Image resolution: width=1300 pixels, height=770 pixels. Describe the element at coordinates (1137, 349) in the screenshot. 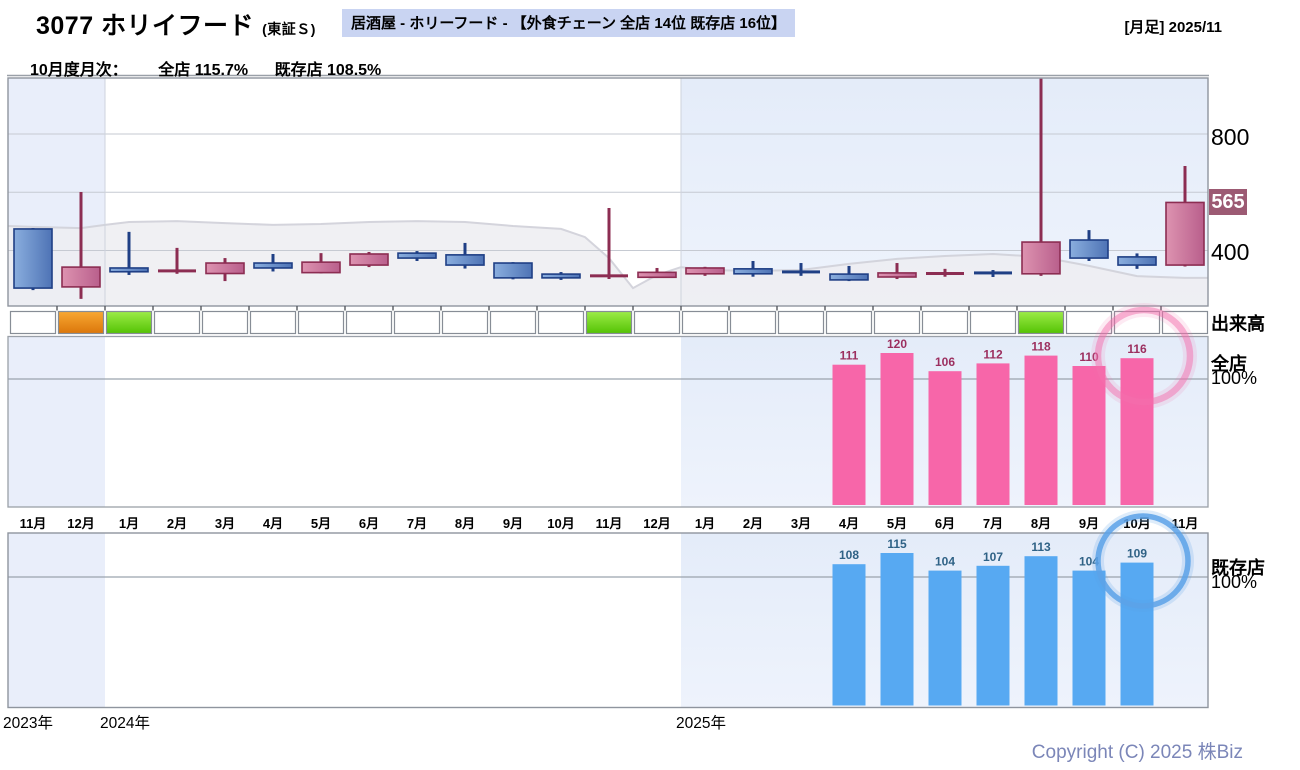

I see `zenten-bar-value-2025-10: 116` at that location.